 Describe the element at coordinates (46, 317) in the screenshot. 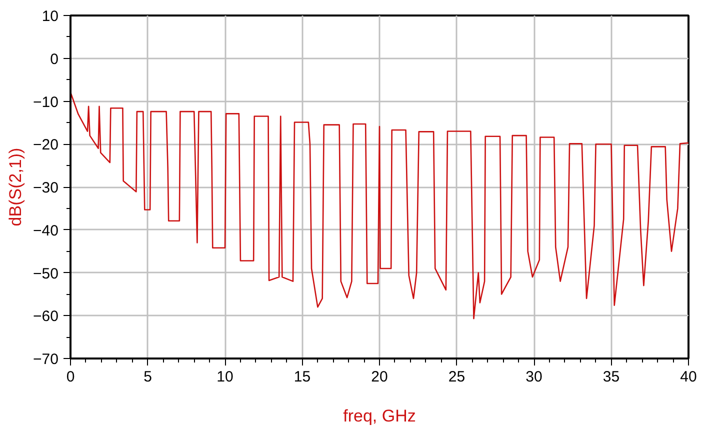

I see `y-tick-label: −60` at that location.